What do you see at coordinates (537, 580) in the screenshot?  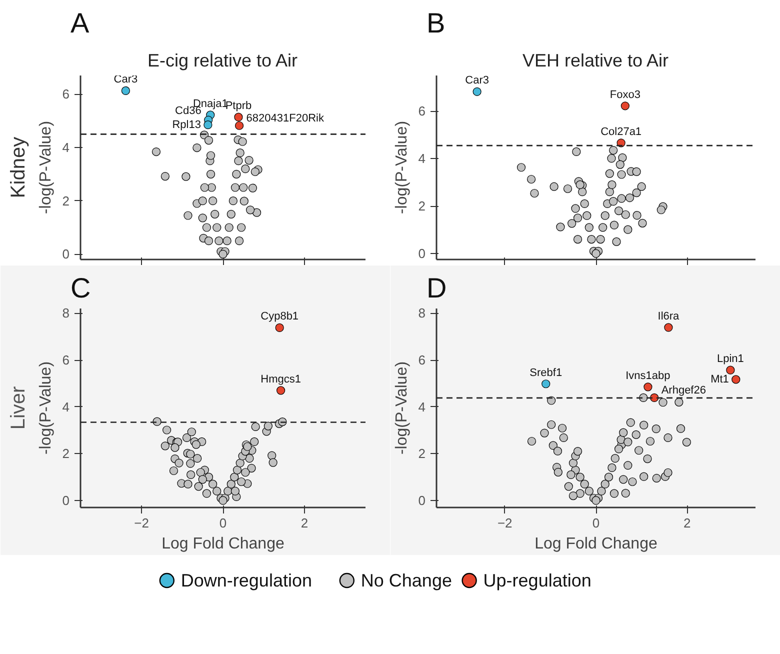 I see `legend-label: Up-regulation` at bounding box center [537, 580].